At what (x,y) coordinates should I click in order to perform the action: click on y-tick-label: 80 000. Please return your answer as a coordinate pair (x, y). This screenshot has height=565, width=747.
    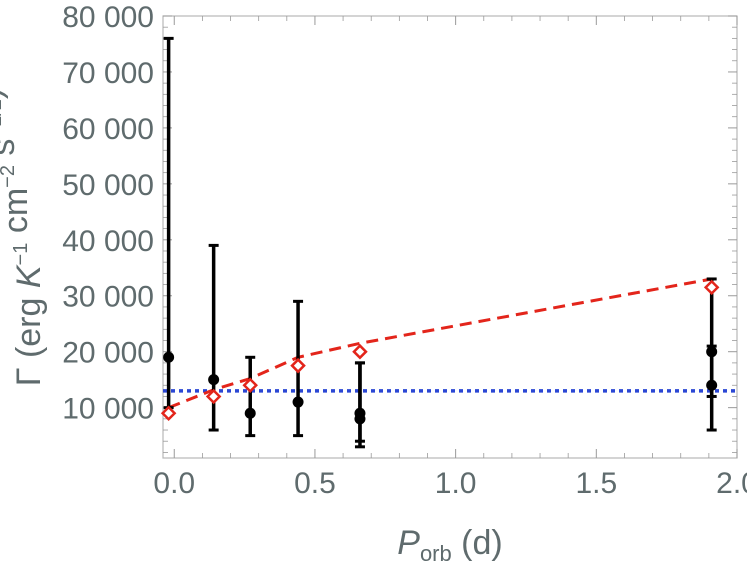
    Looking at the image, I should click on (108, 17).